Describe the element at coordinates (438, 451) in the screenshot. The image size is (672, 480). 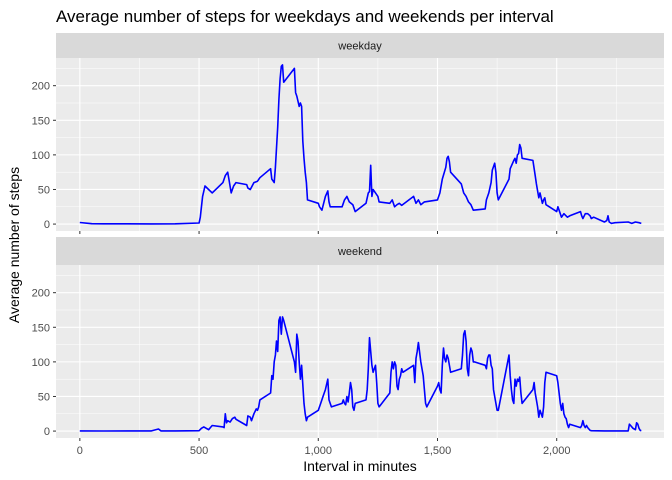
I see `x-tick-label: 1,500` at that location.